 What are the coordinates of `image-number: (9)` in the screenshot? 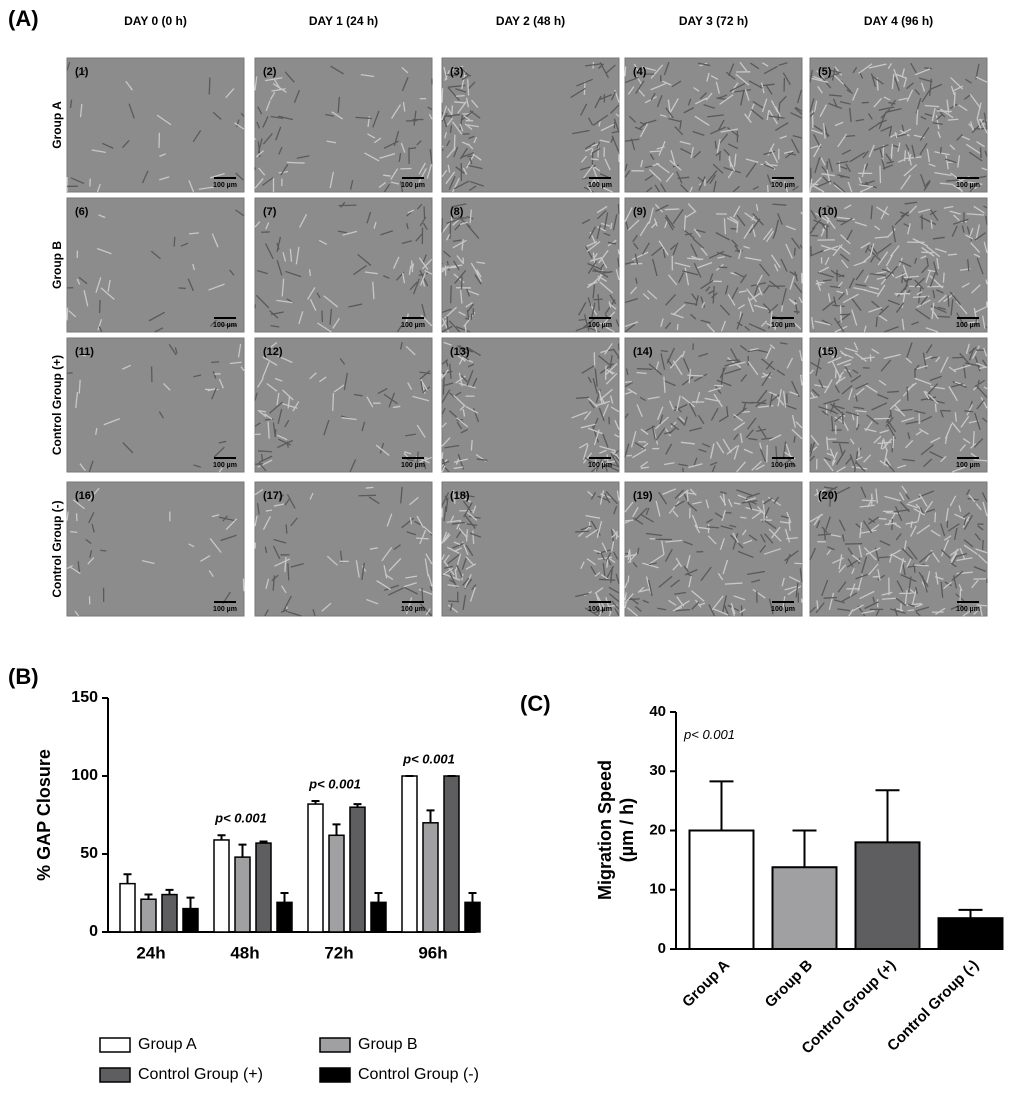 It's located at (640, 212).